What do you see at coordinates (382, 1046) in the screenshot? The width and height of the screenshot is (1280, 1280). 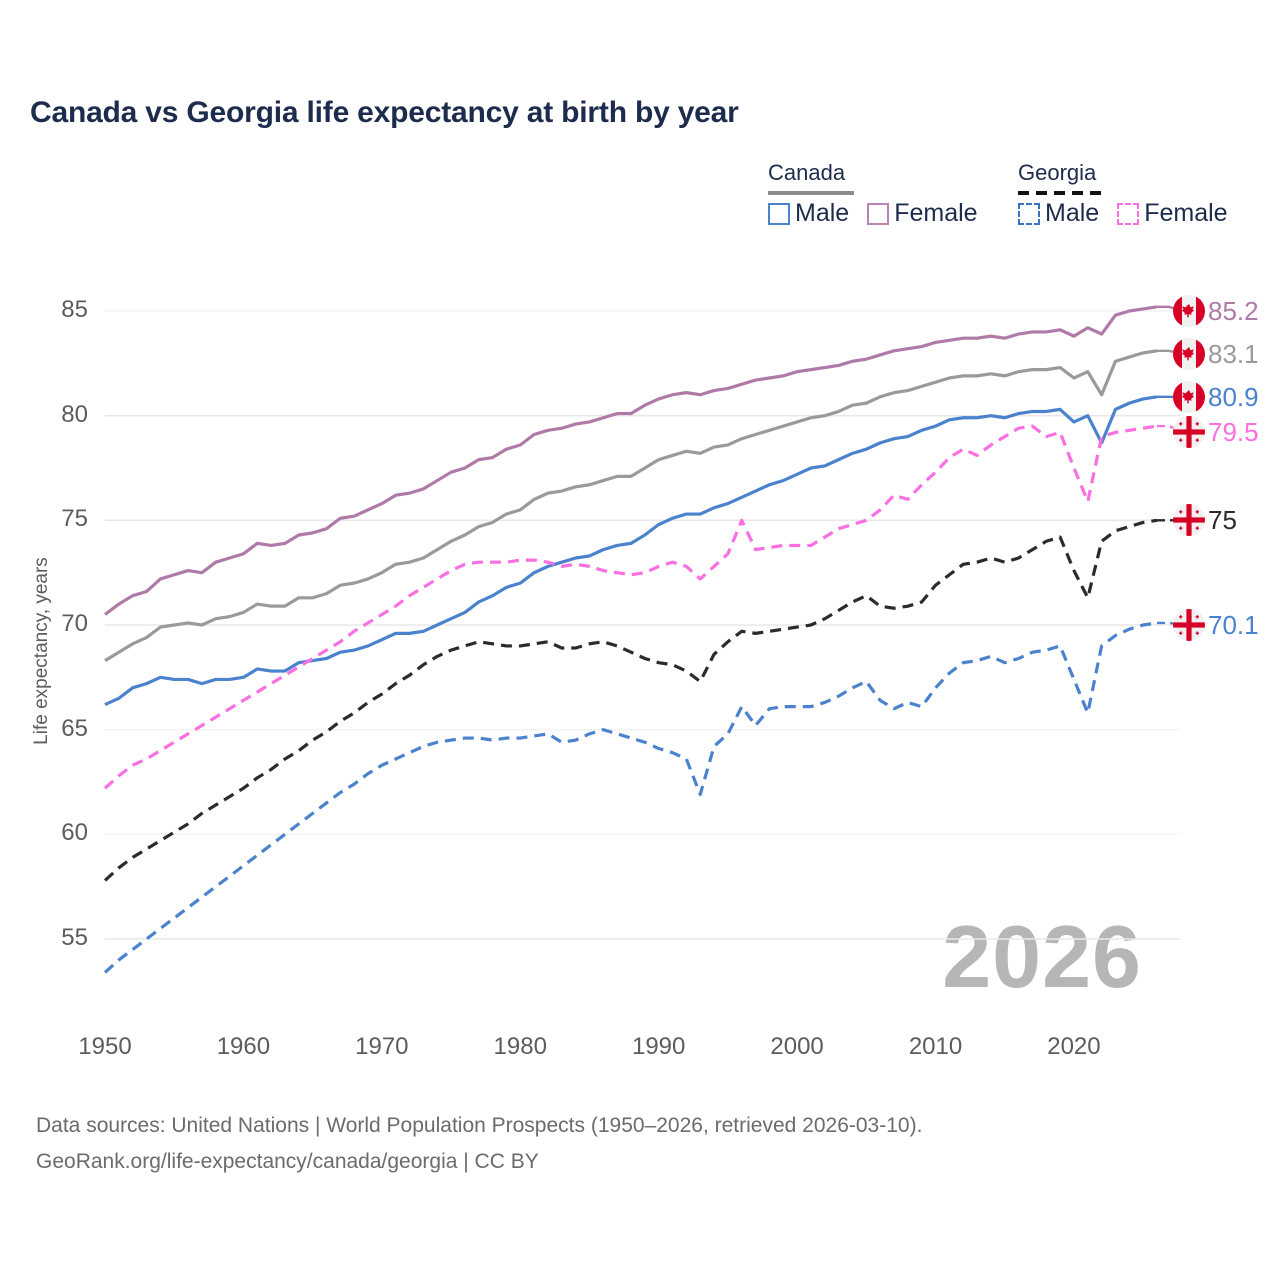 I see `x-tick-1970: 1970` at bounding box center [382, 1046].